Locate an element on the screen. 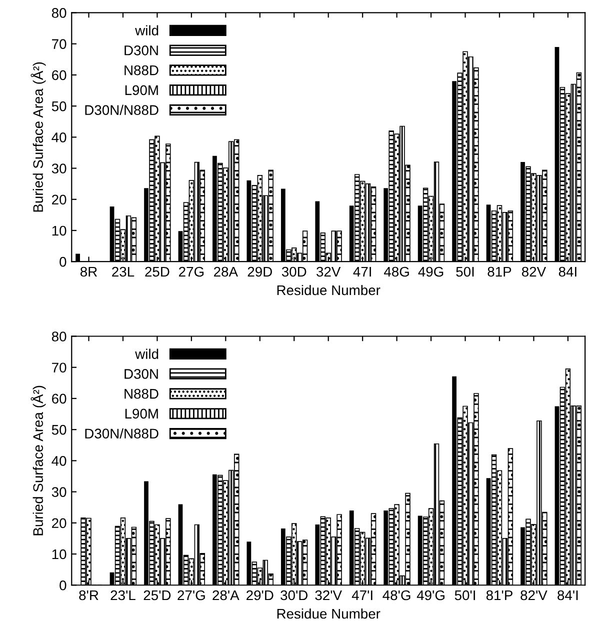 Image resolution: width=597 pixels, height=636 pixels. x-tick-label: 81P is located at coordinates (500, 271).